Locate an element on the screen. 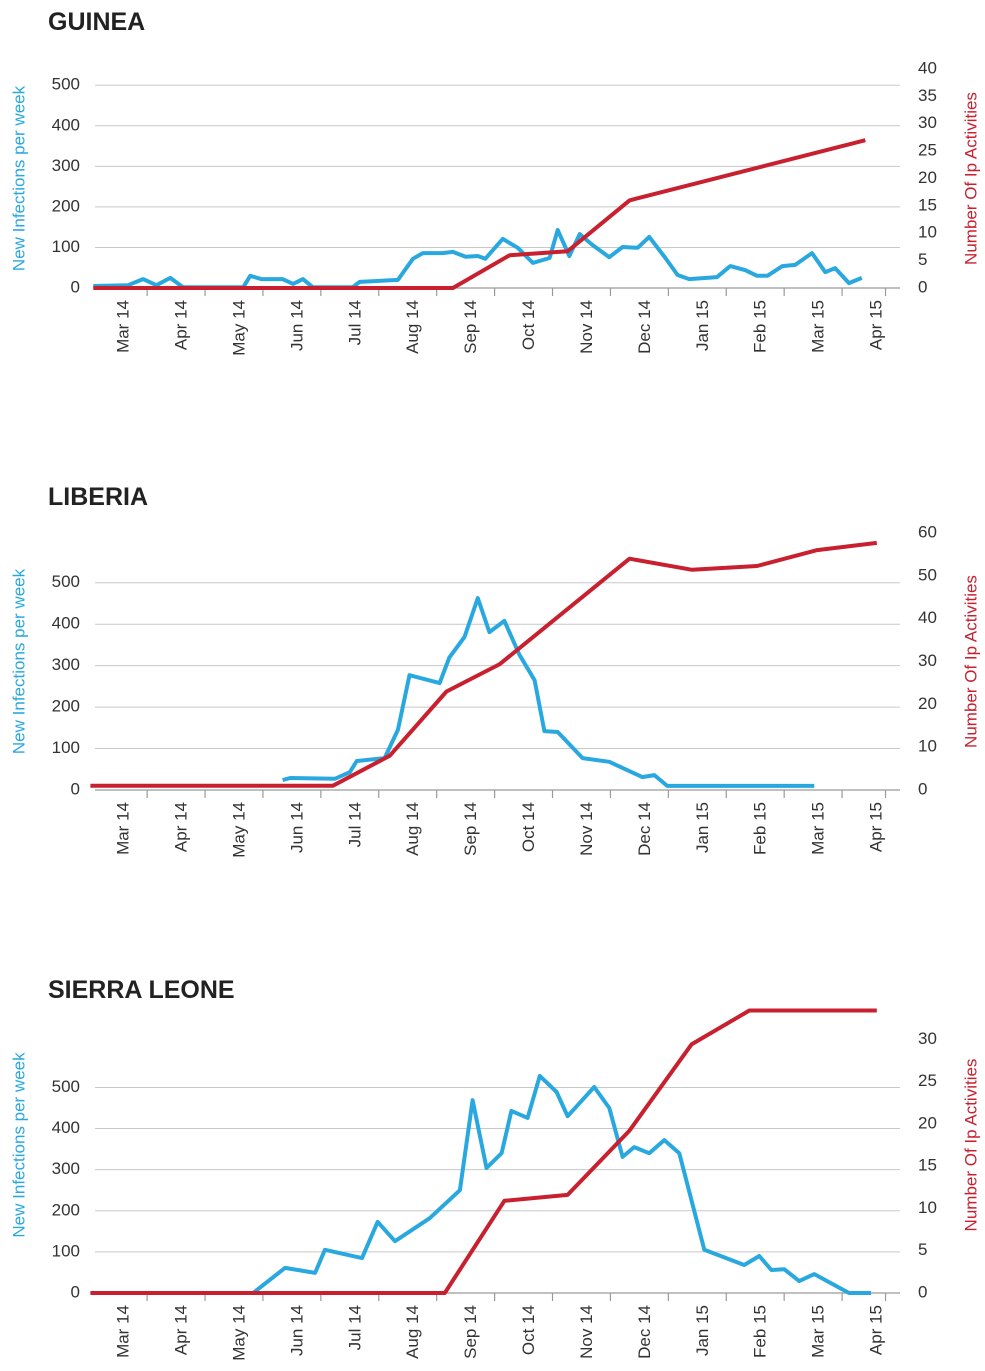  y2-tick-label: 50 is located at coordinates (927, 574).